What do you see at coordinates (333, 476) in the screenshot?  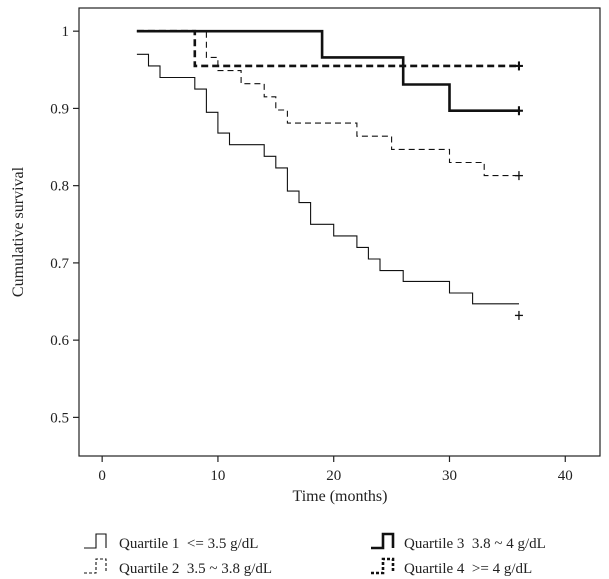 I see `x-tick-label: 20` at bounding box center [333, 476].